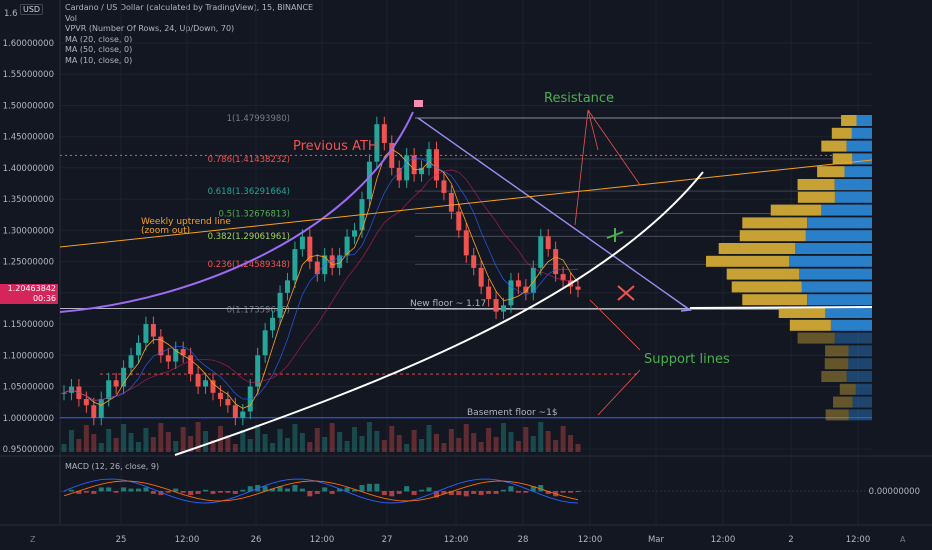  I want to click on resistance-label: Resistance, so click(579, 98).